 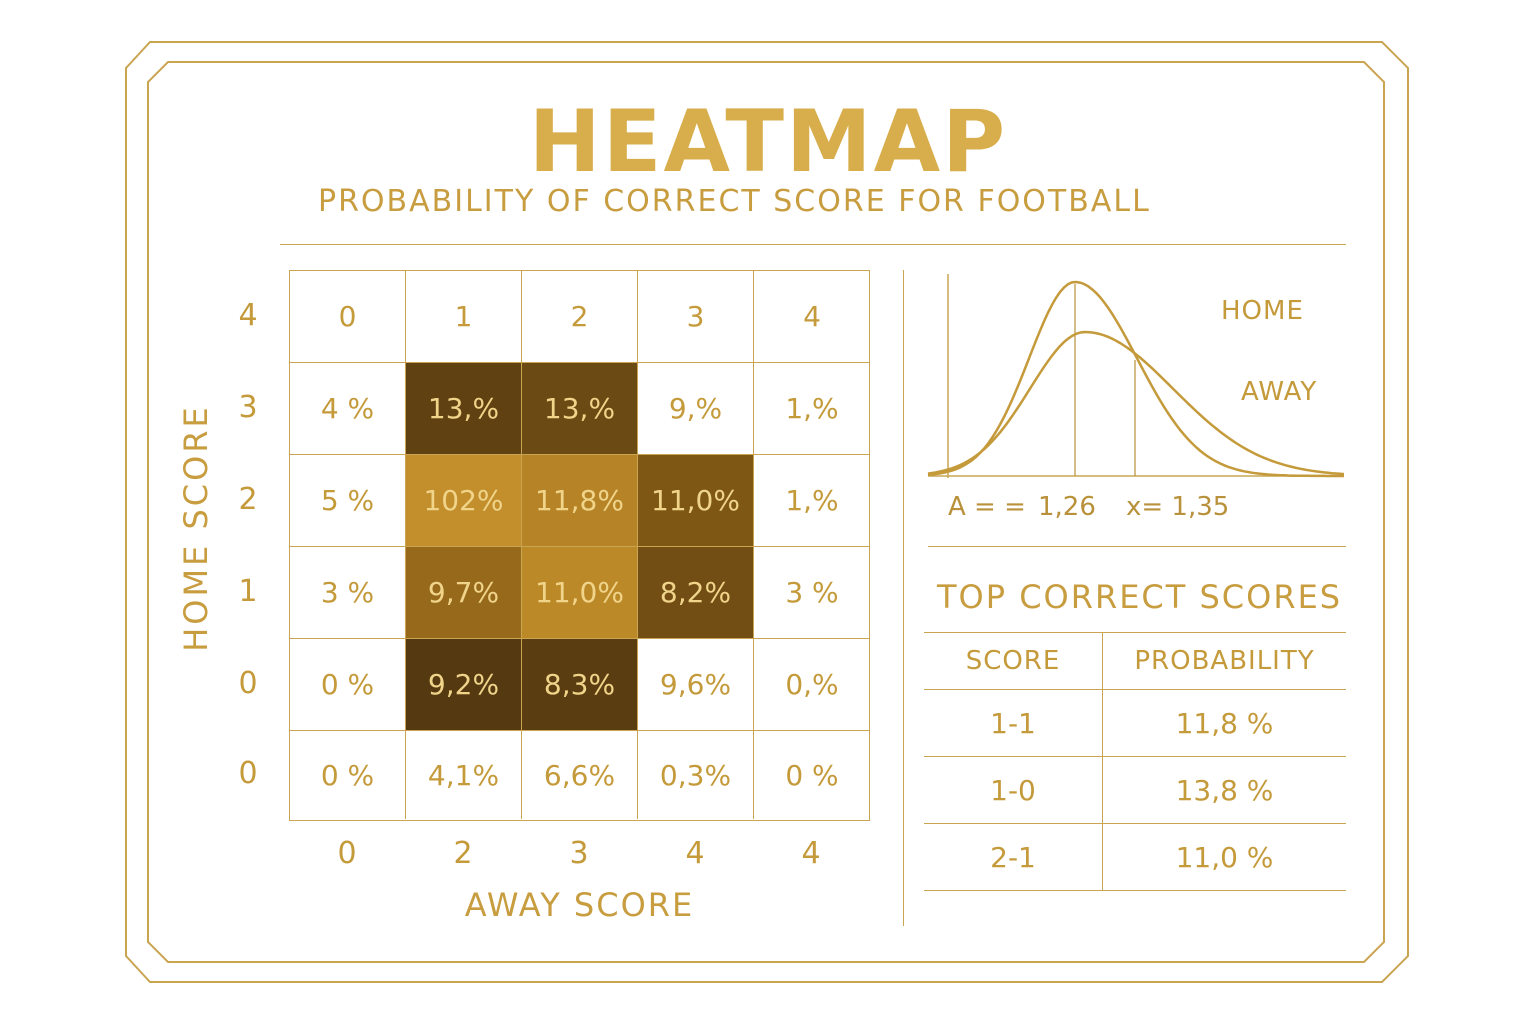 I want to click on score-cell: 2-1, so click(x=1013, y=857).